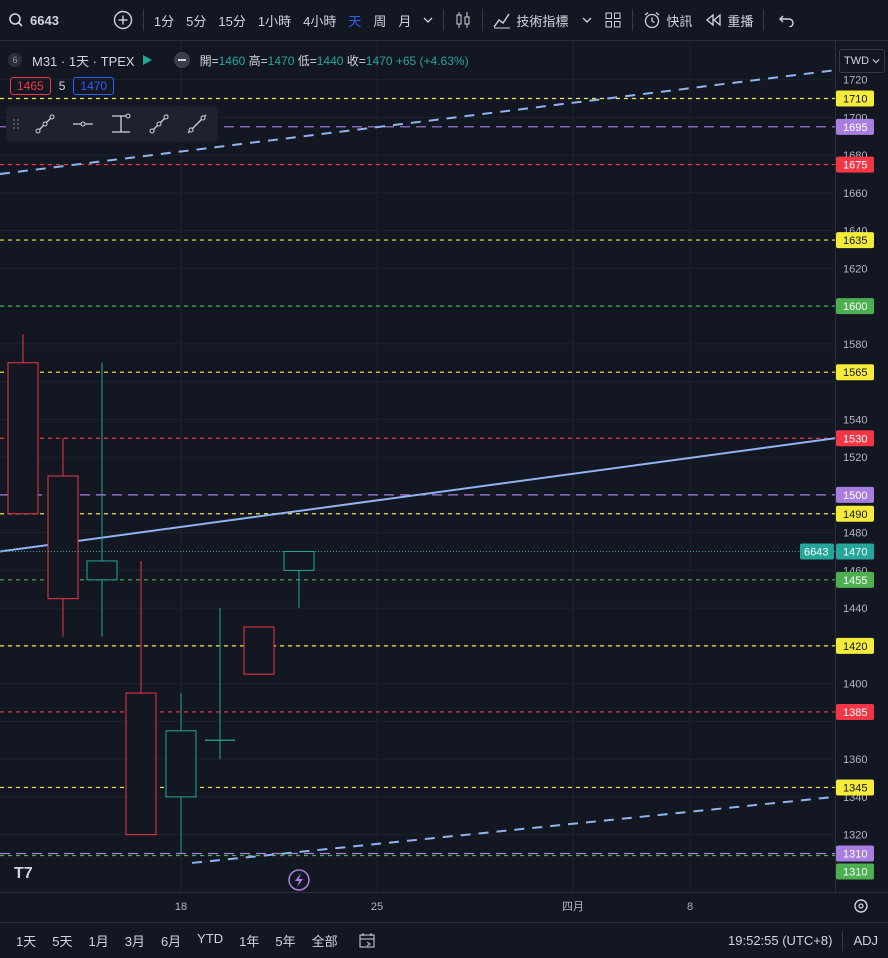  I want to click on interval-0: 1分, so click(164, 21).